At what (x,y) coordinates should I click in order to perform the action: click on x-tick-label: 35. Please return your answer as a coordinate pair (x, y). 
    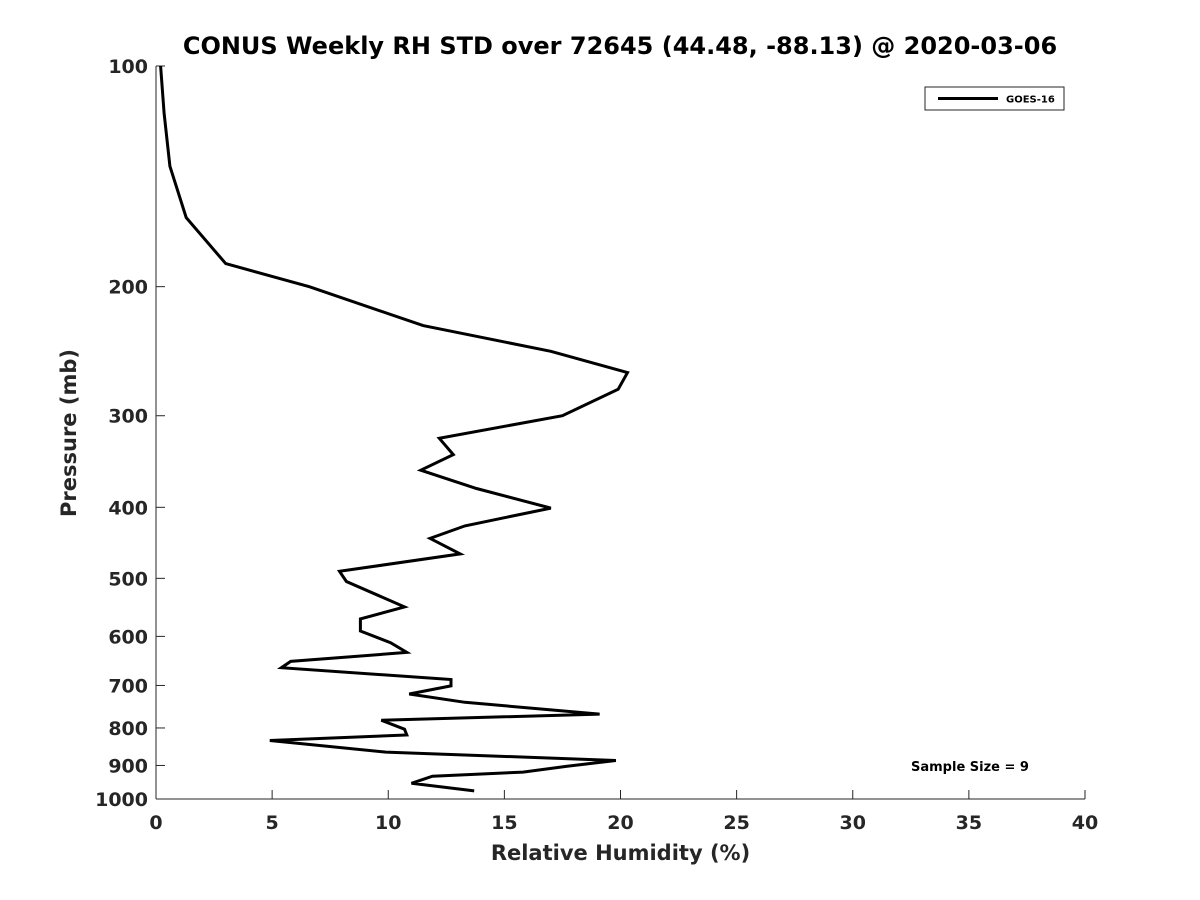
    Looking at the image, I should click on (969, 823).